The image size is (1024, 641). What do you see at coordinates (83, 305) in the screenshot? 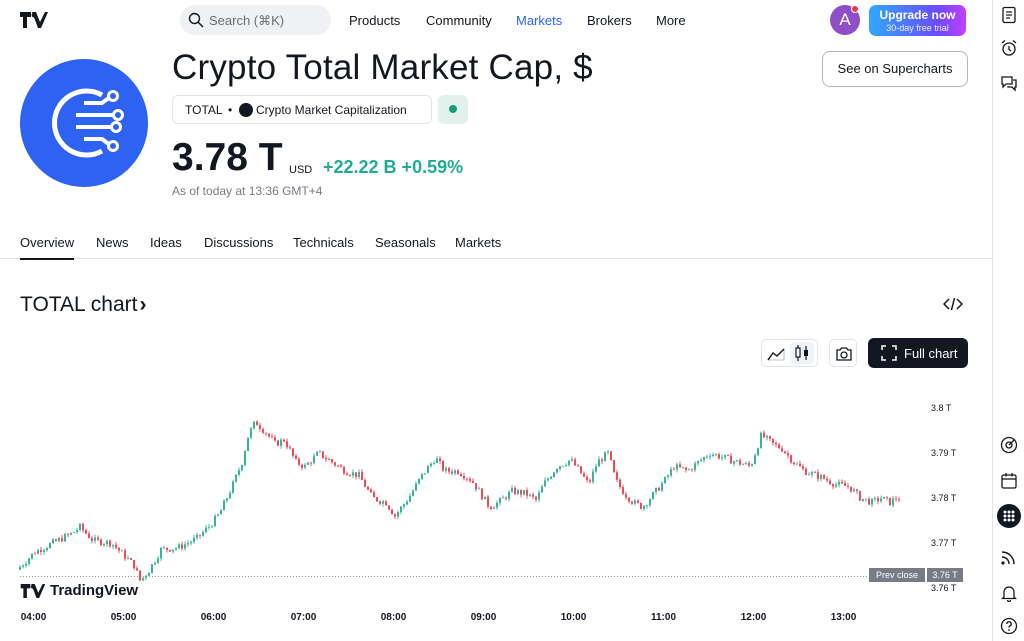
I see `chart-section-title: TOTAL chart›` at bounding box center [83, 305].